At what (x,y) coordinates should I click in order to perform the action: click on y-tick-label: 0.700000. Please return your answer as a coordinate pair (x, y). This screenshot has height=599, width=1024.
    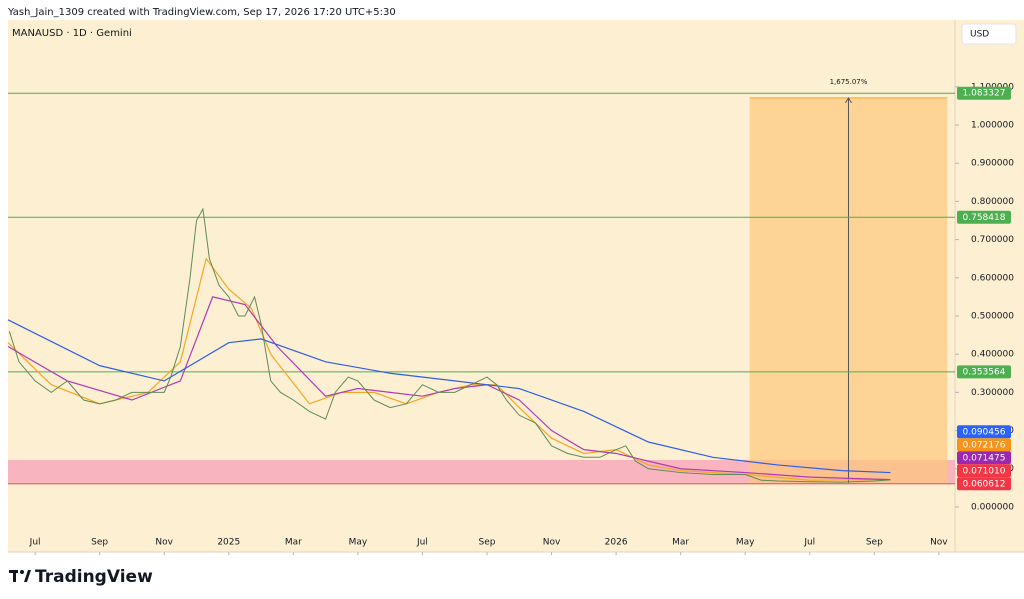
    Looking at the image, I should click on (992, 240).